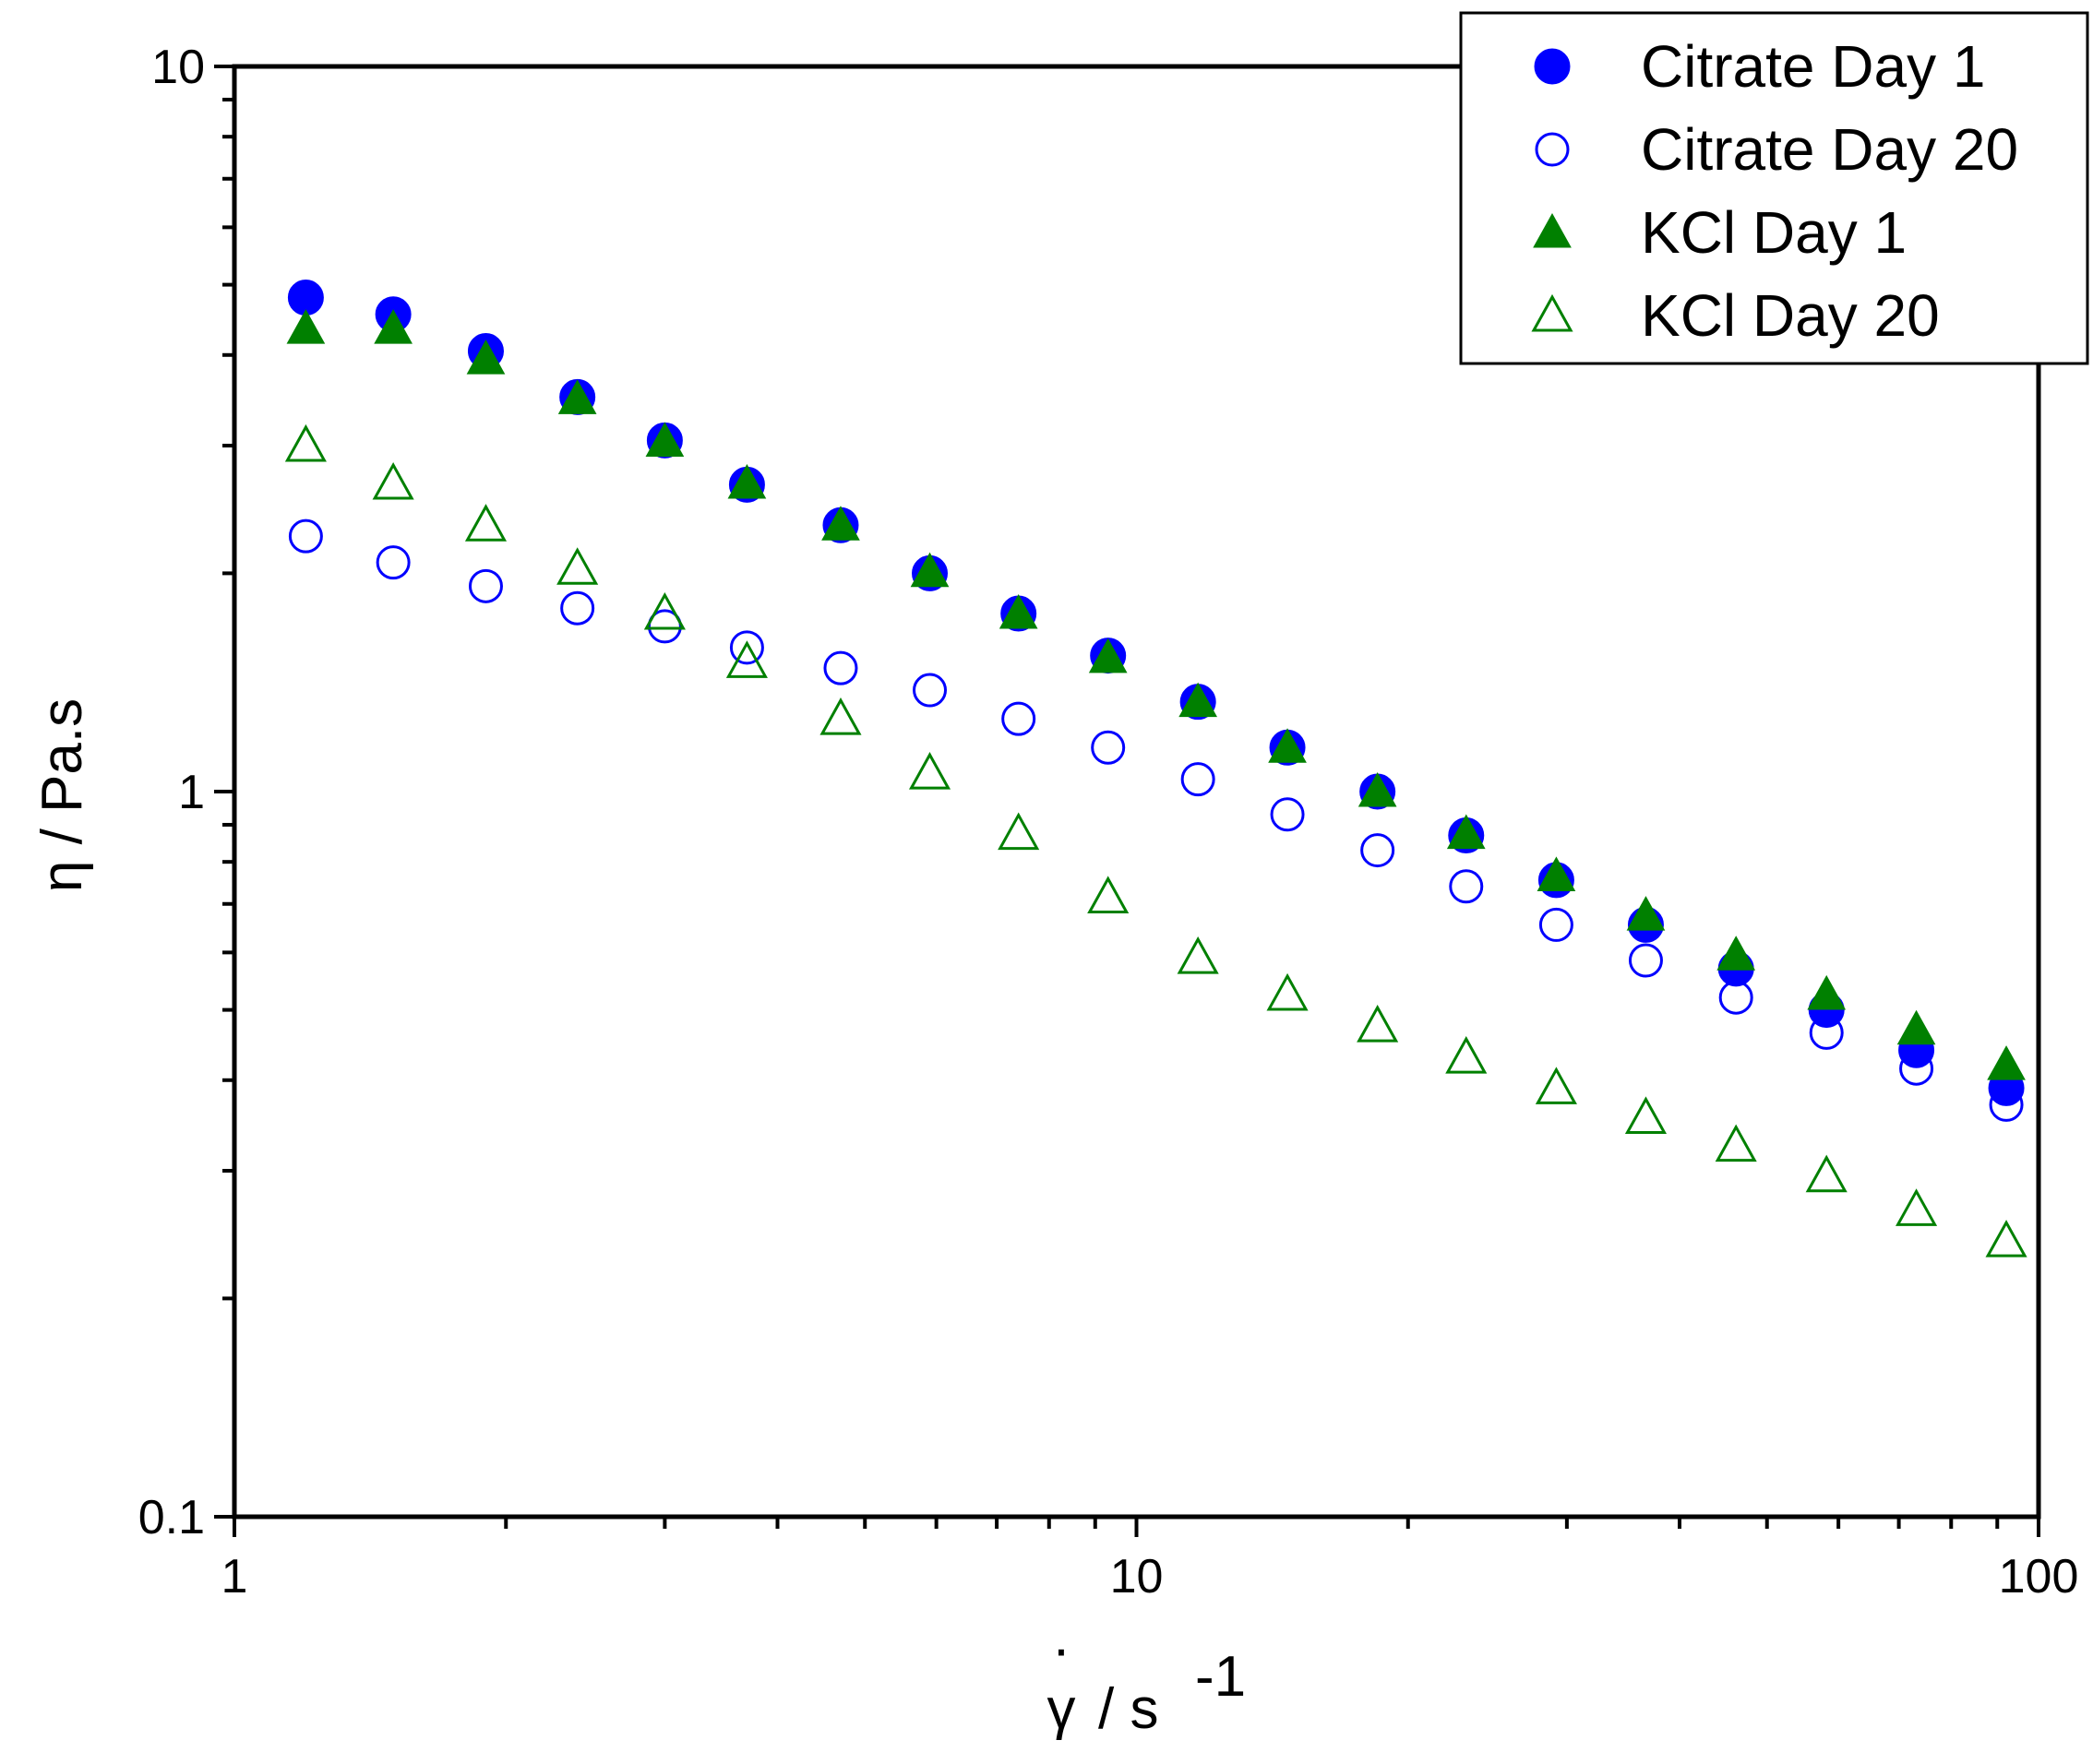 This screenshot has width=2093, height=1764. Describe the element at coordinates (1061, 1709) in the screenshot. I see `x-axis-title-symbol: γ` at that location.